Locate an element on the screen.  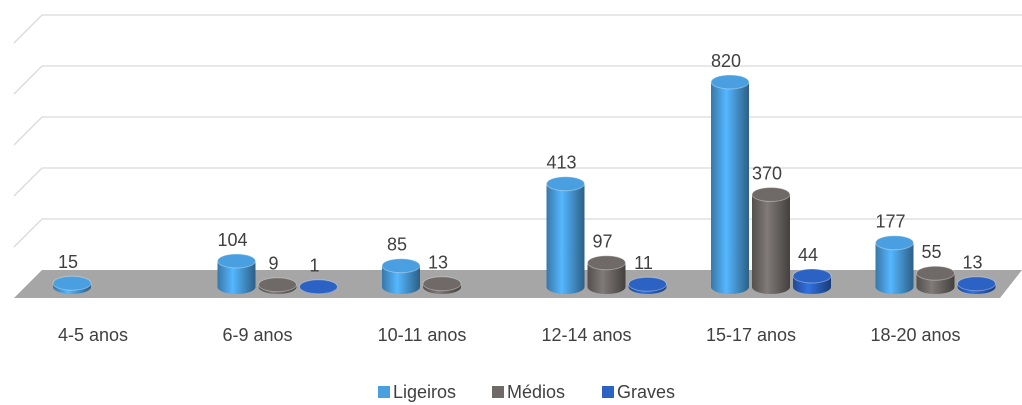
x-tick-label: 12-14 anos is located at coordinates (586, 335).